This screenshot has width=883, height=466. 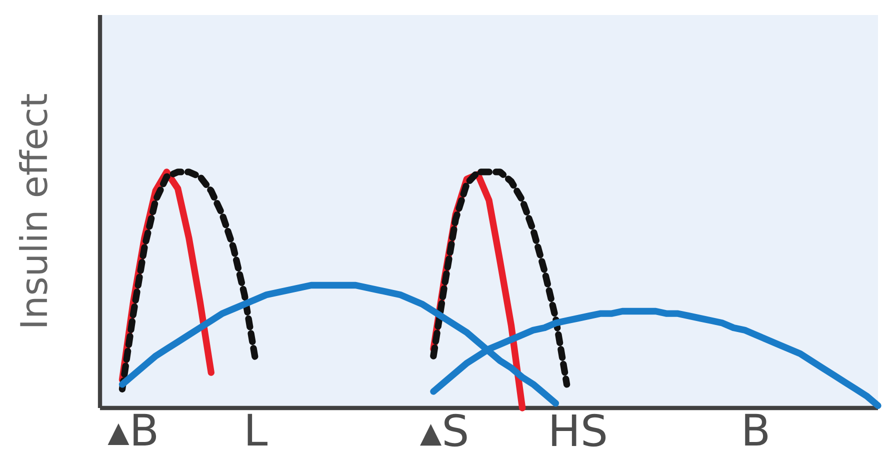 What do you see at coordinates (132, 430) in the screenshot?
I see `x-tick-label: ▴B` at bounding box center [132, 430].